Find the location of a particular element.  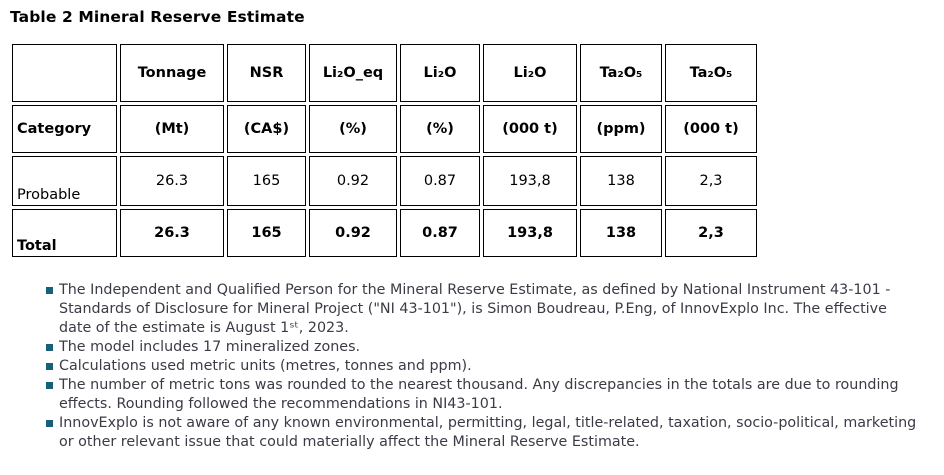

col-header-li2o-pct: Li₂O is located at coordinates (440, 73).